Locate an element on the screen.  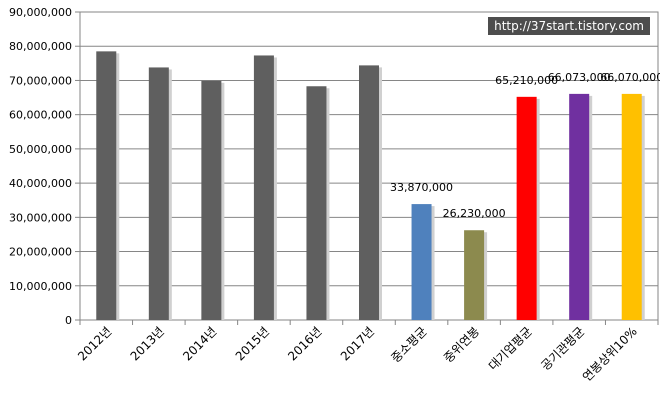
data-label: 26,230,000 is located at coordinates (474, 213).